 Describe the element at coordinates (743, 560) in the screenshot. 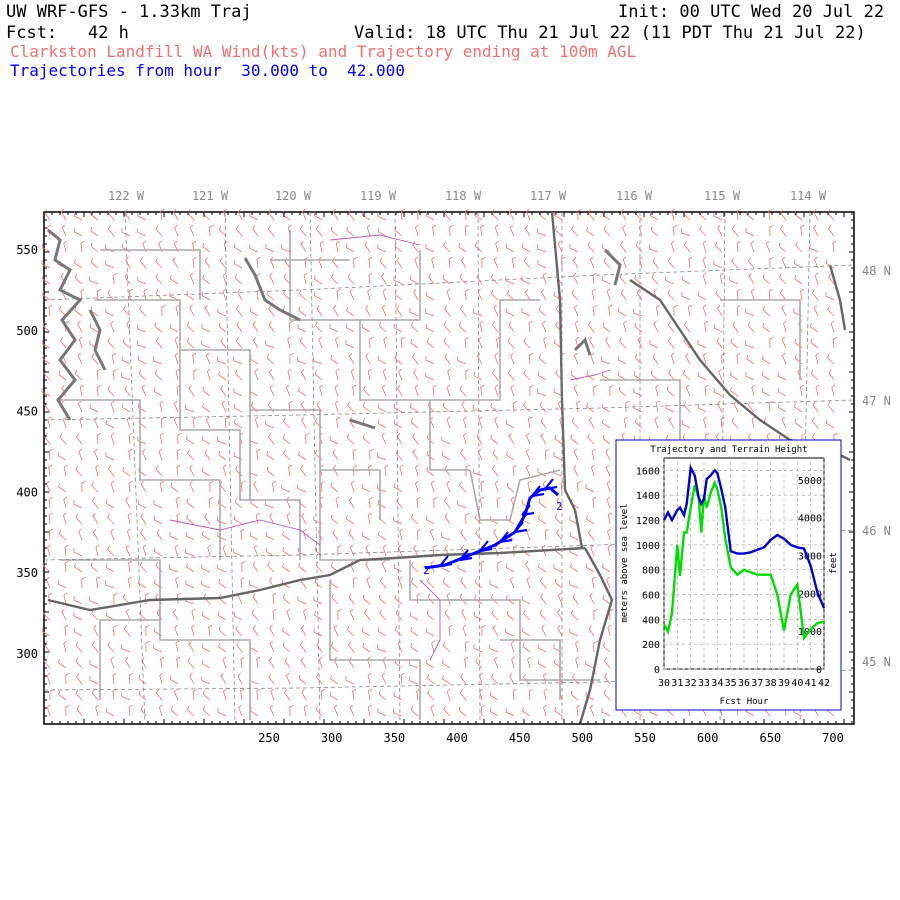

I see `inset-series-line` at that location.